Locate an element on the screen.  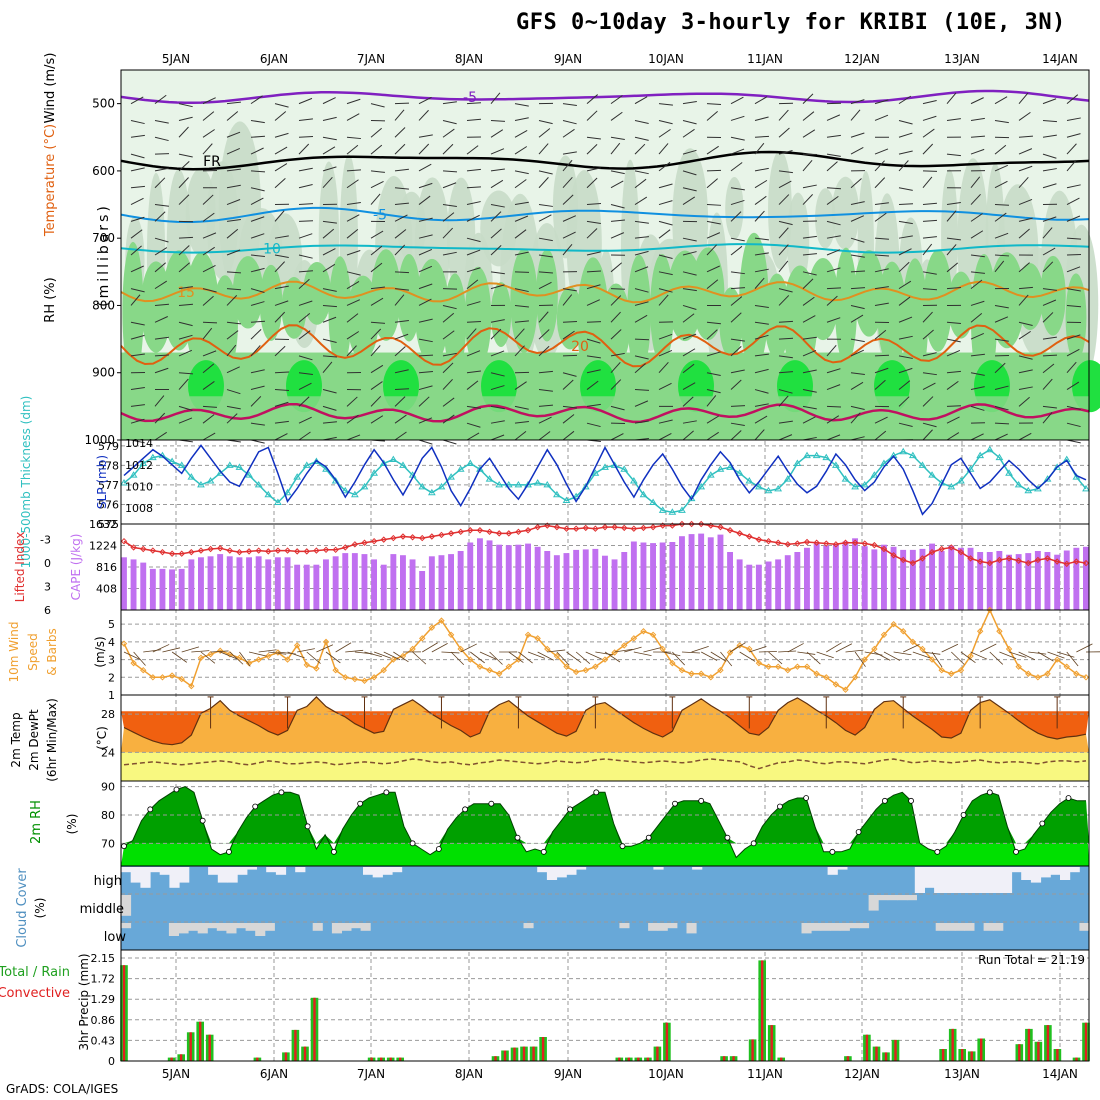
cloud-high-bar is located at coordinates (368, 871).